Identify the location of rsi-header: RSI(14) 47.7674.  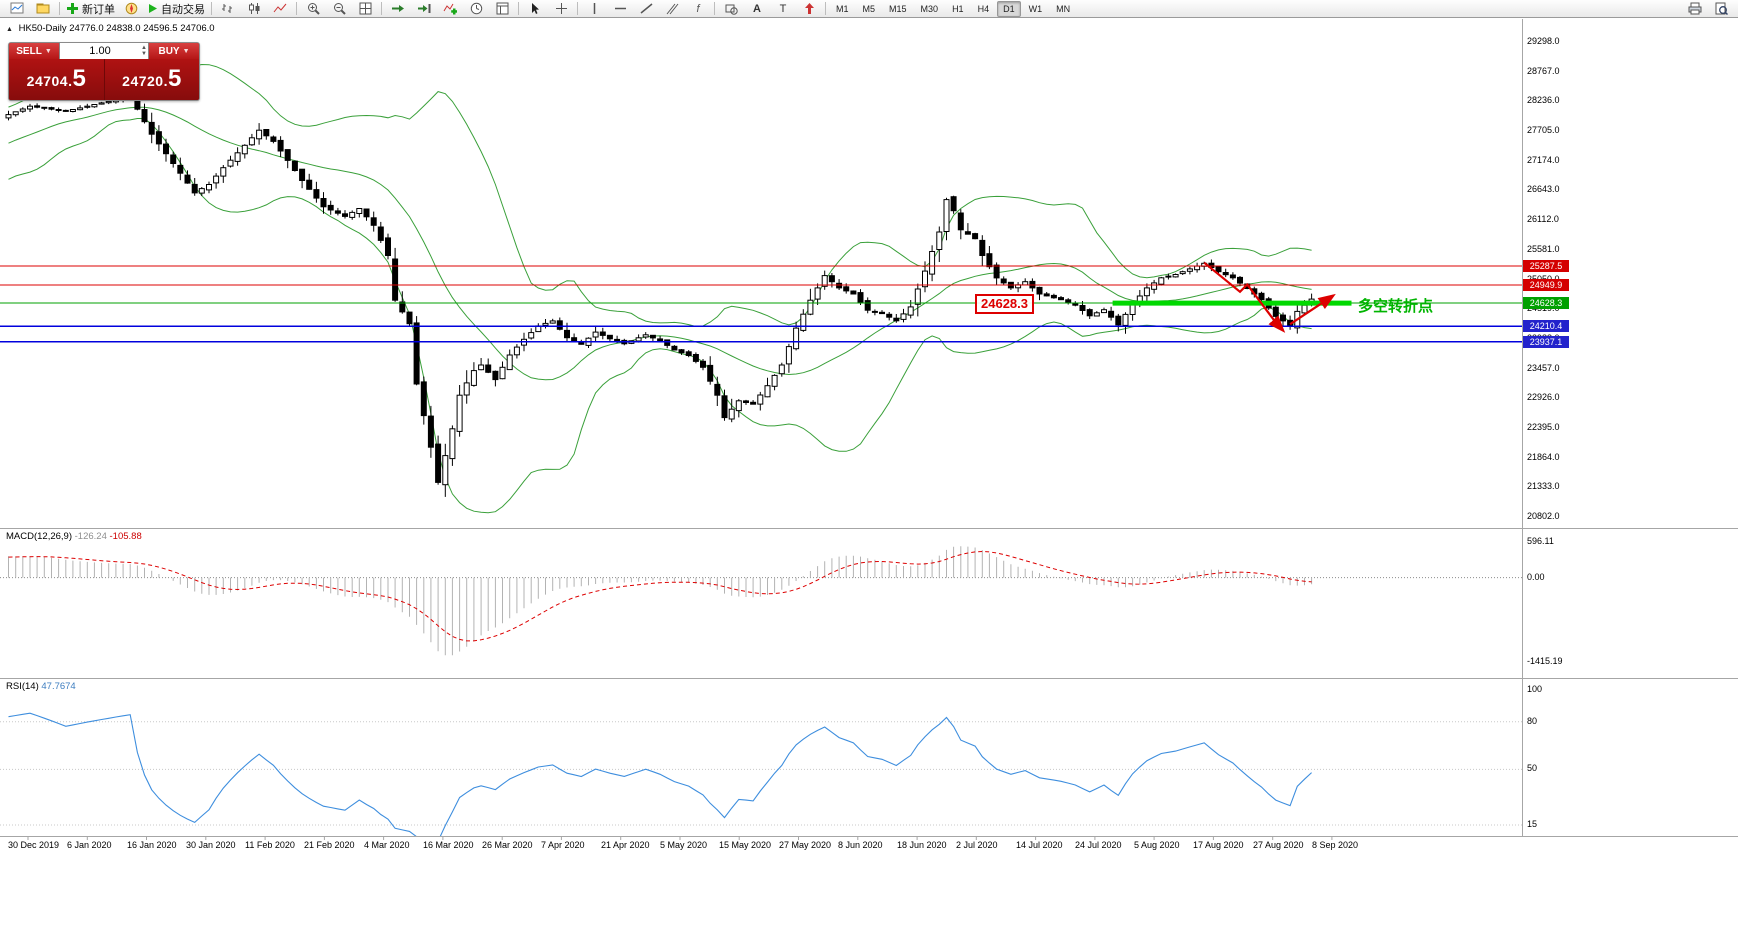
(41, 686).